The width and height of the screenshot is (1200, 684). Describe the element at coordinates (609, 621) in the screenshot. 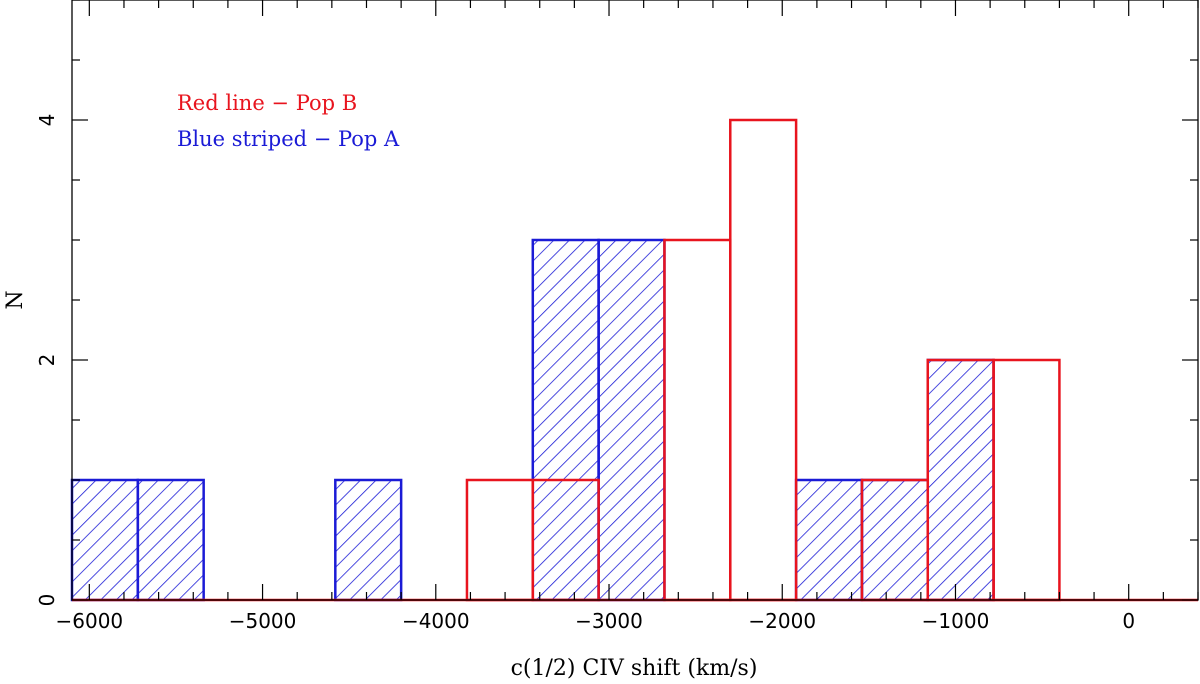

I see `x-tick-label: −3000` at that location.